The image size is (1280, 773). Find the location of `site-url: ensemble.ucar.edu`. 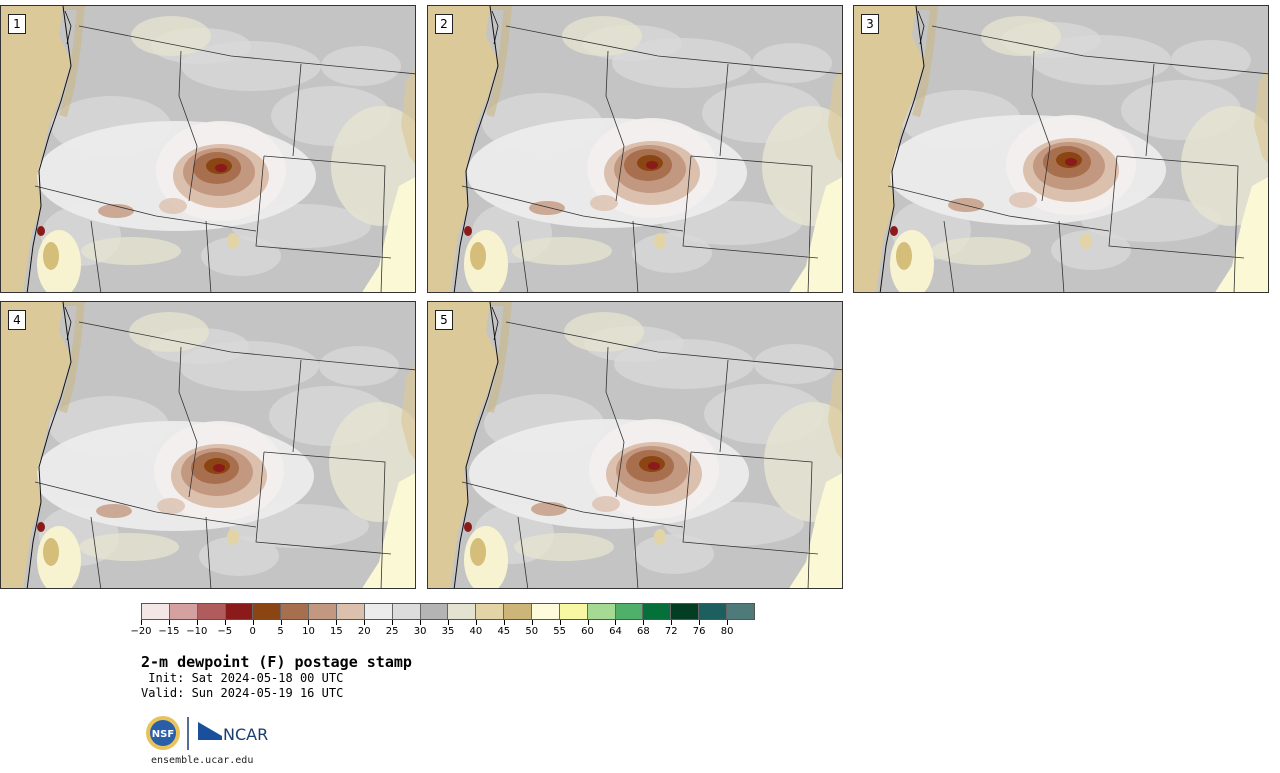

site-url: ensemble.ucar.edu is located at coordinates (202, 760).